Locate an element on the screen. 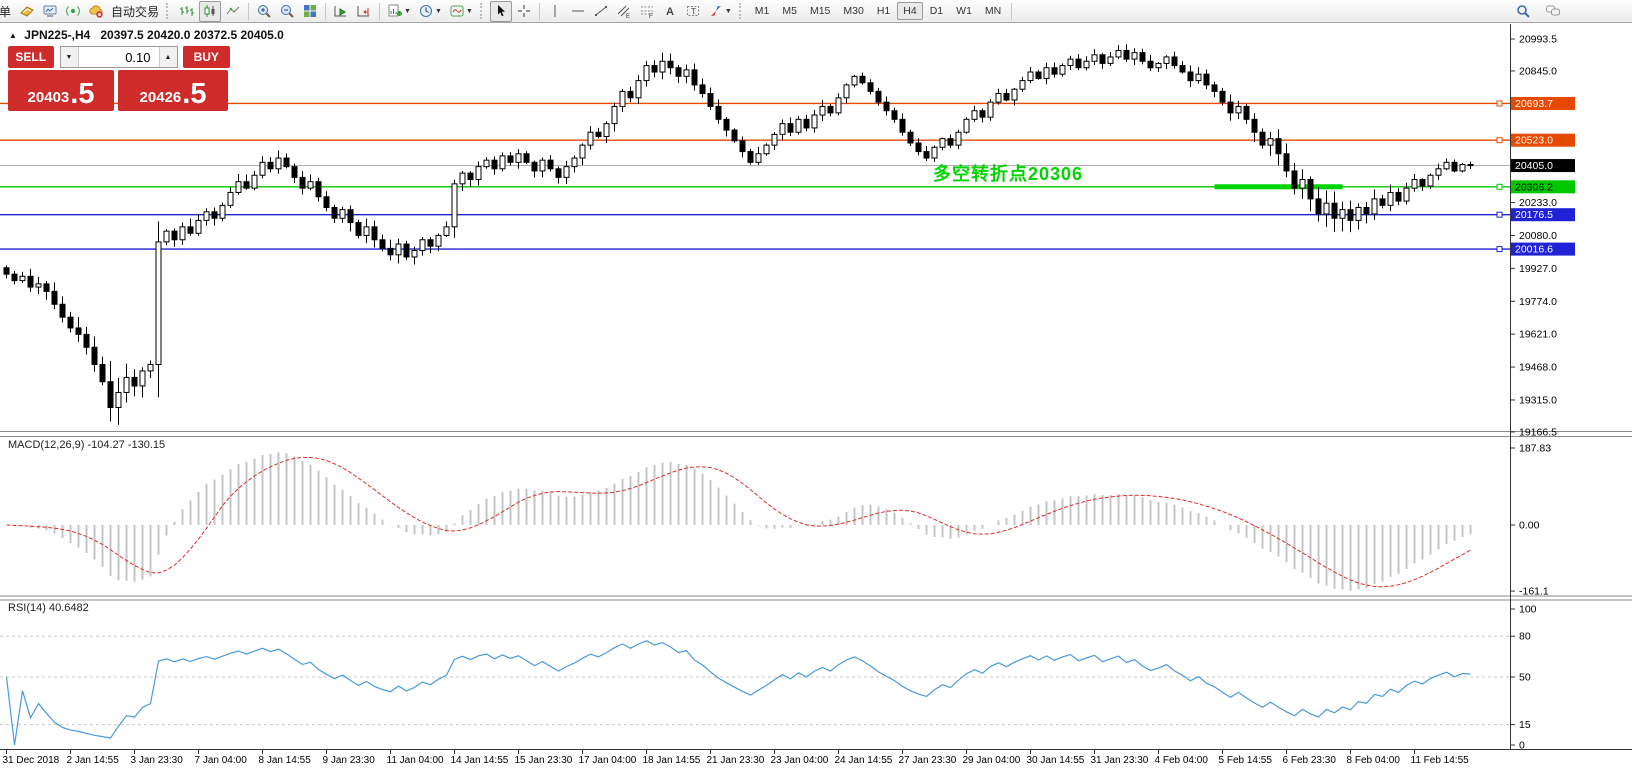  line-chart-icon is located at coordinates (233, 11).